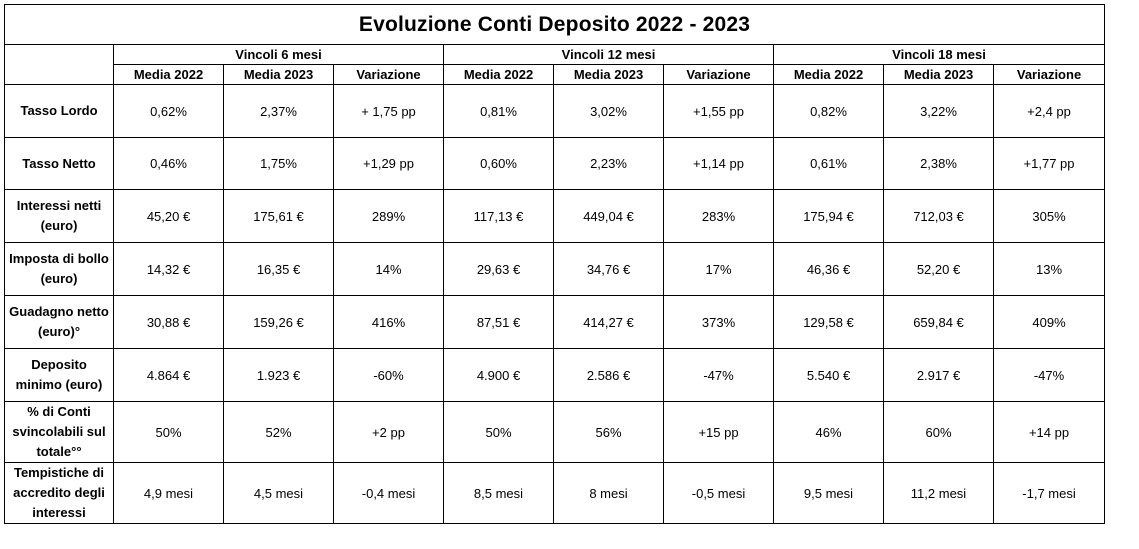 The width and height of the screenshot is (1139, 549). Describe the element at coordinates (278, 163) in the screenshot. I see `table-cell: 1,75%` at that location.